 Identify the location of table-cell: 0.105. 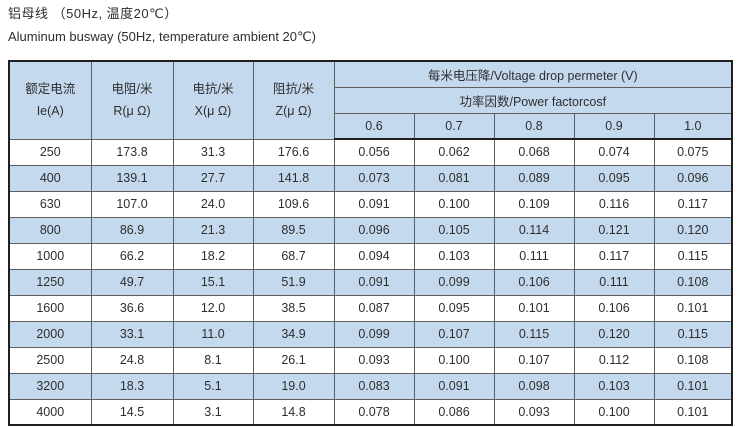
(454, 230).